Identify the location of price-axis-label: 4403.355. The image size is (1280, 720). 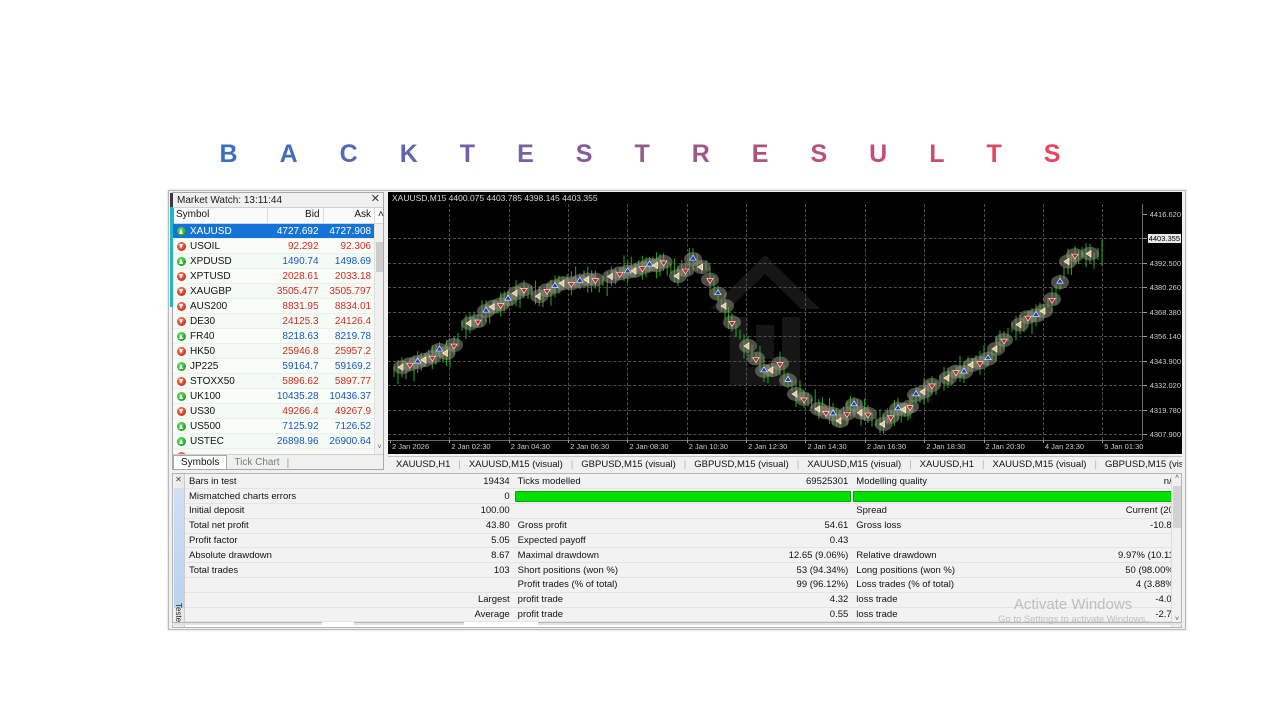
(1164, 239).